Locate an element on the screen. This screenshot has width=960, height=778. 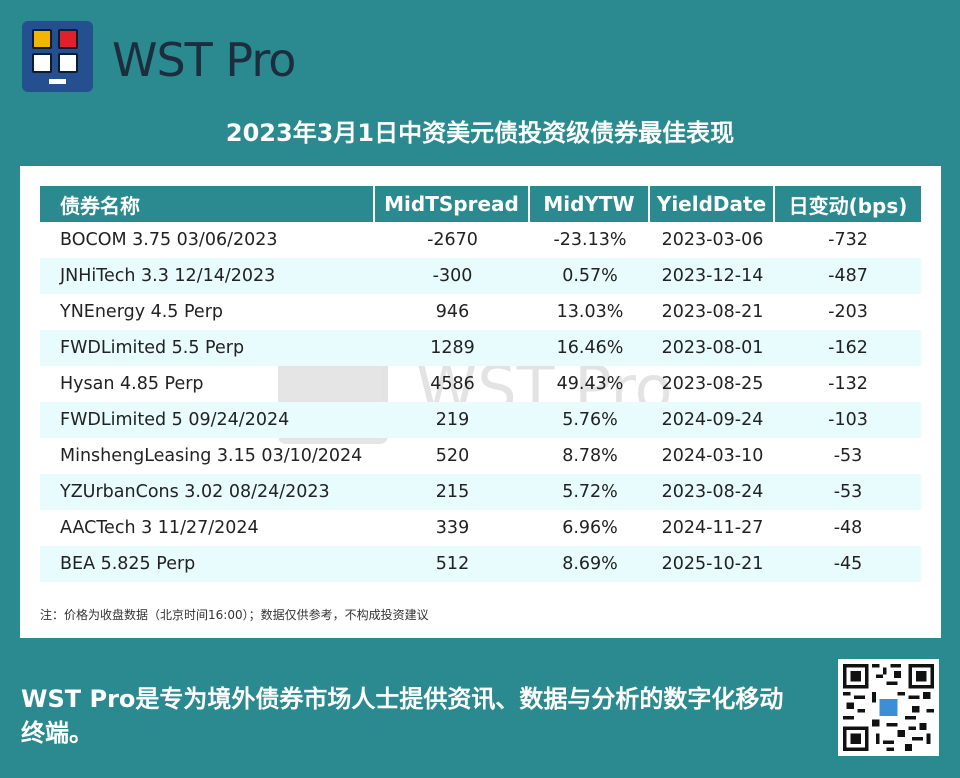
cell-yielddate: 2023-08-24 is located at coordinates (712, 492).